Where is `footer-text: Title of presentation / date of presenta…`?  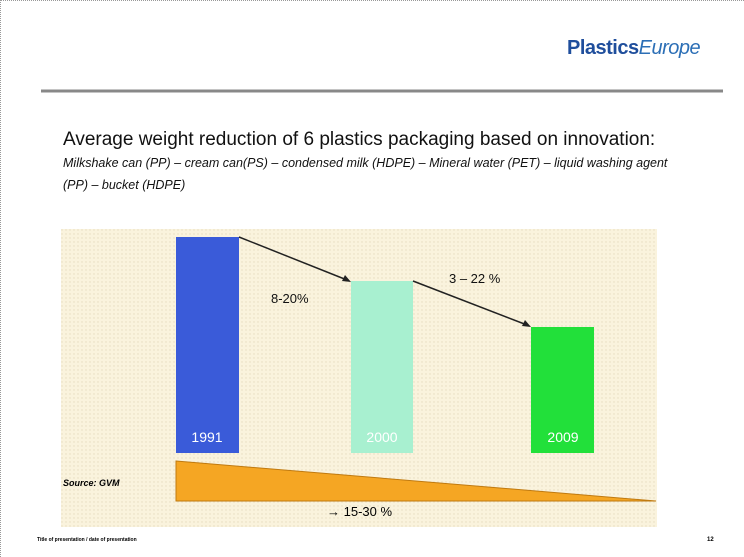 footer-text: Title of presentation / date of presenta… is located at coordinates (87, 540).